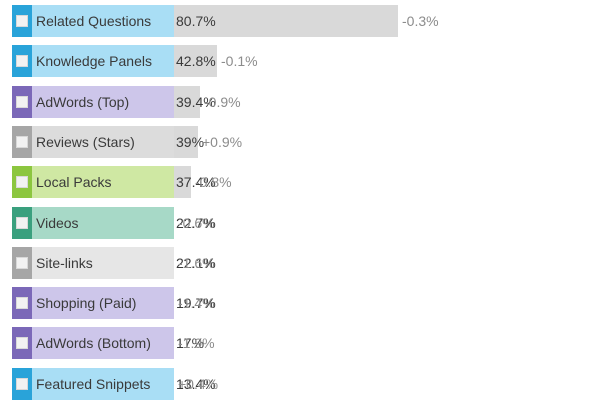  What do you see at coordinates (103, 102) in the screenshot?
I see `category-label: AdWords (Top)` at bounding box center [103, 102].